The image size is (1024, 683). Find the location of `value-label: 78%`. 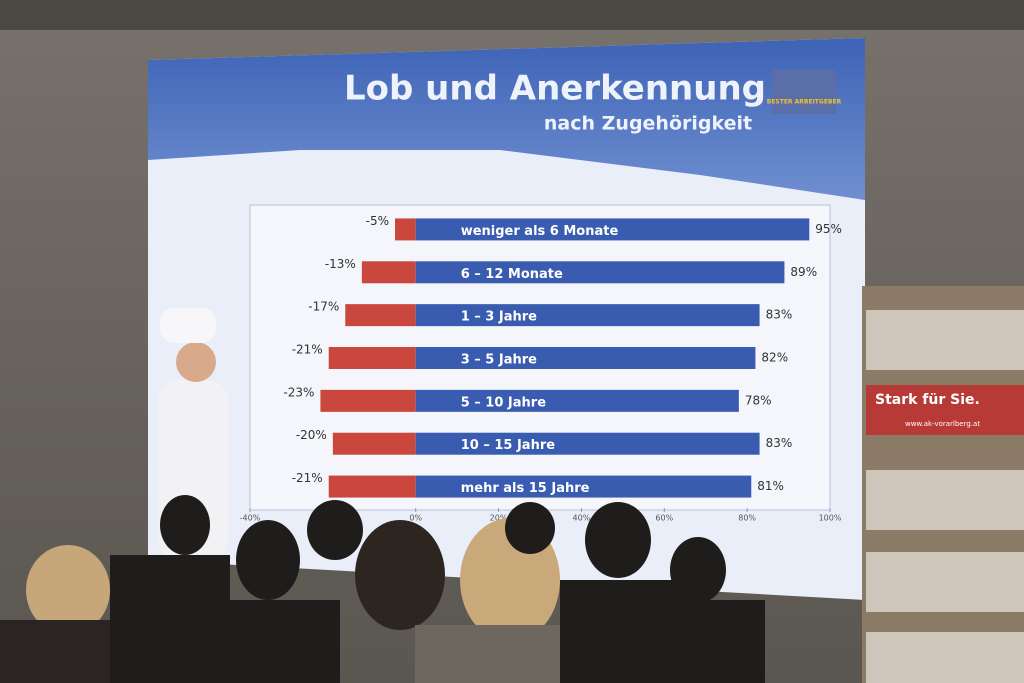

value-label: 78% is located at coordinates (758, 400).